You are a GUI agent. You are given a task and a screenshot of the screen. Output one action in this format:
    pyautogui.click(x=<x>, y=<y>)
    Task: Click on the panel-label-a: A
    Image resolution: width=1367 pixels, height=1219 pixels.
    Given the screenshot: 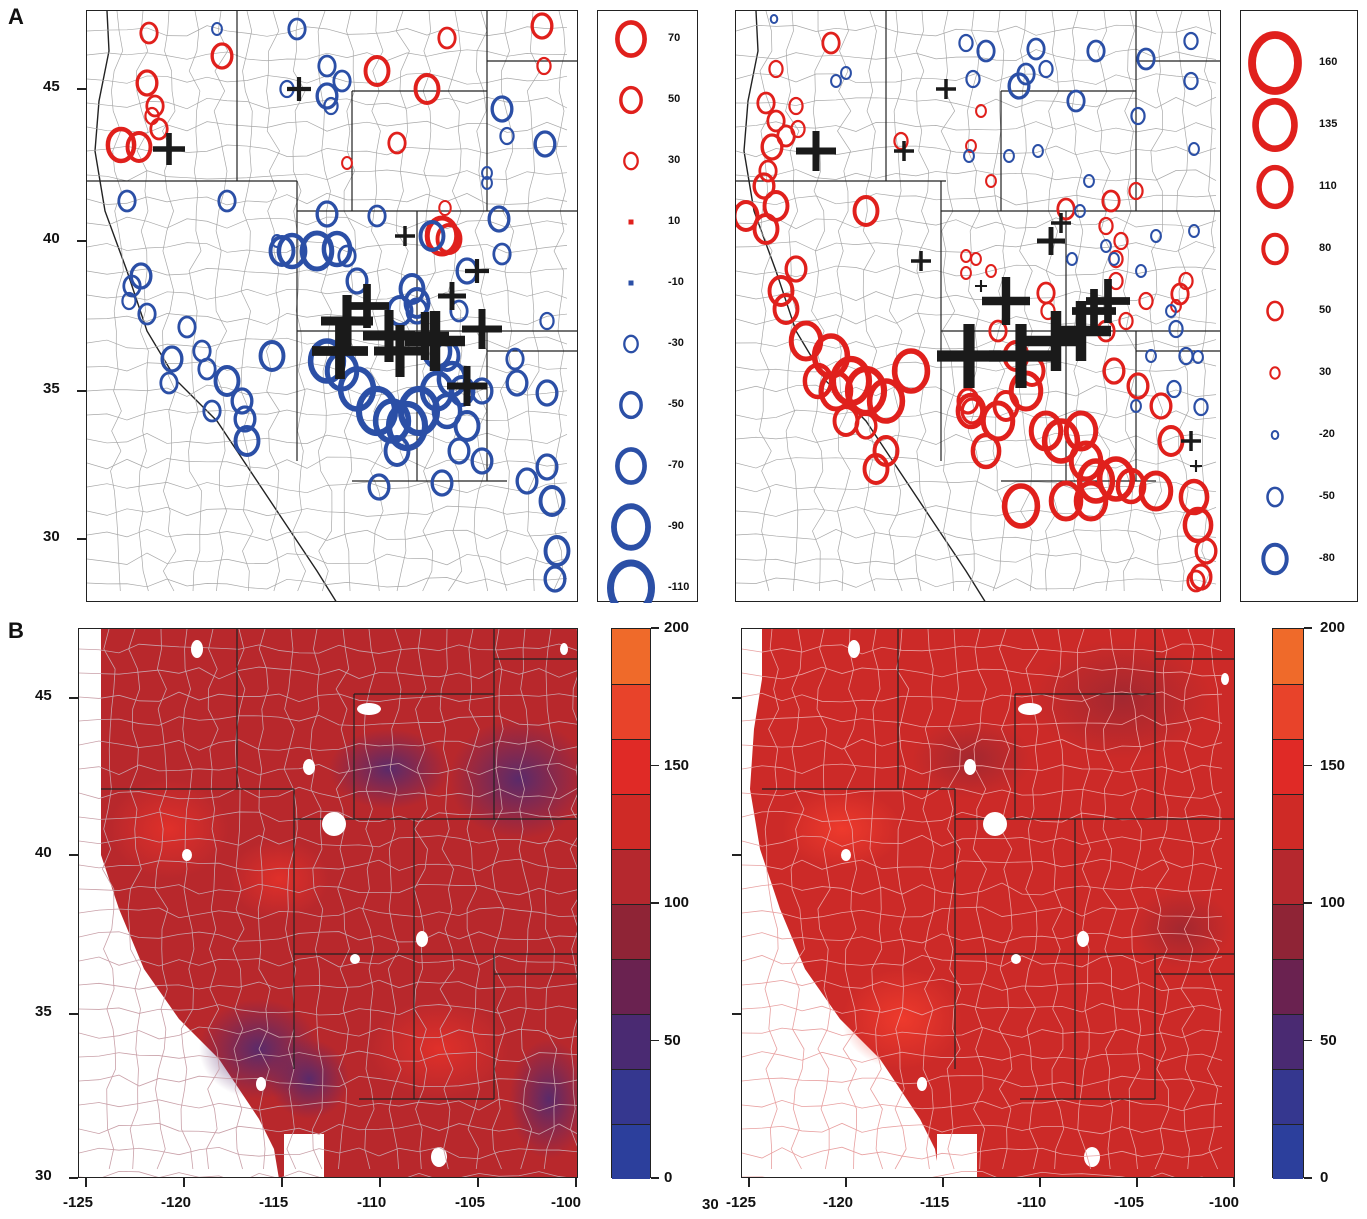 What is the action you would take?
    pyautogui.click(x=16, y=16)
    